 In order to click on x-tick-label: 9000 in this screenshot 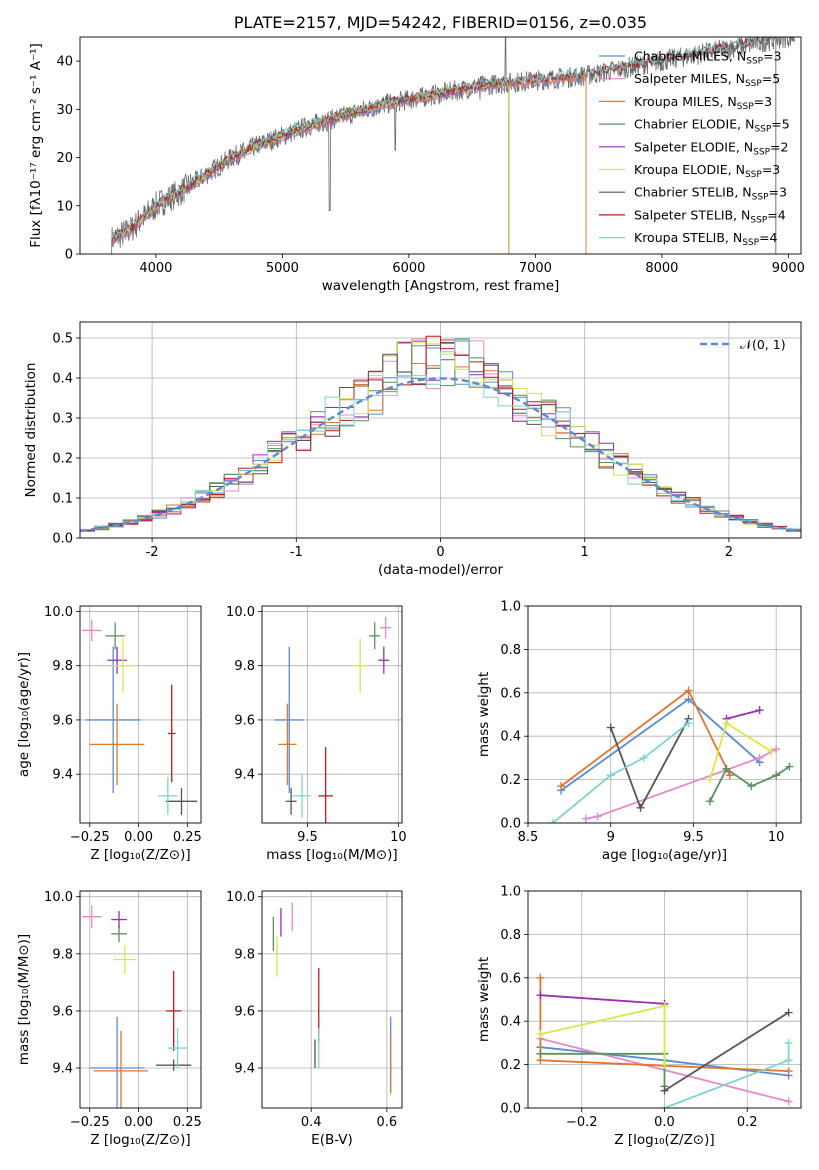, I will do `click(788, 268)`.